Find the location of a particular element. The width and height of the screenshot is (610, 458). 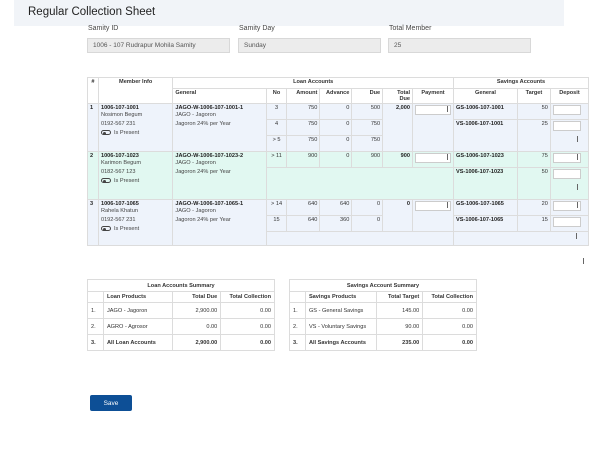

samity-day-field: Sunday is located at coordinates (309, 45).